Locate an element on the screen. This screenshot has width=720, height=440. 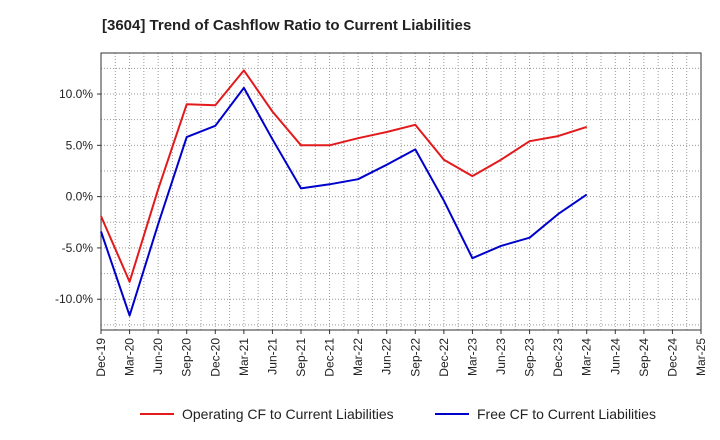
x-tick-label: Jun-20 is located at coordinates (158, 356).